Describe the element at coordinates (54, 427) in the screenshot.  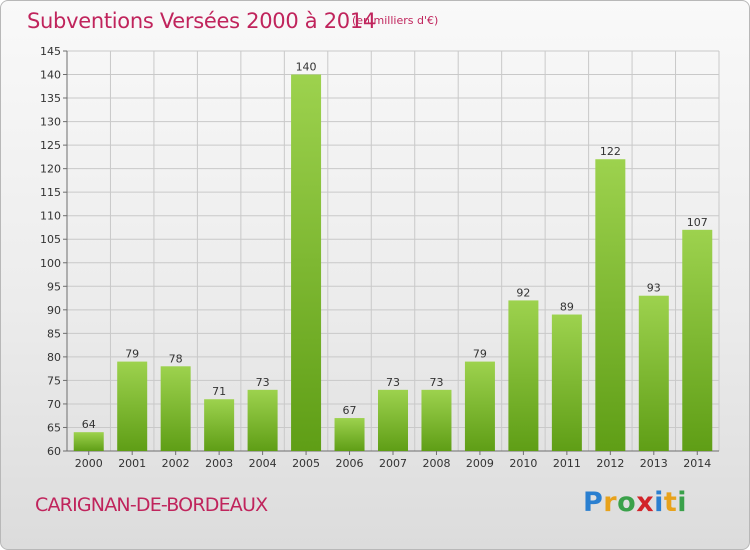
I see `y-tick-label: 65` at that location.